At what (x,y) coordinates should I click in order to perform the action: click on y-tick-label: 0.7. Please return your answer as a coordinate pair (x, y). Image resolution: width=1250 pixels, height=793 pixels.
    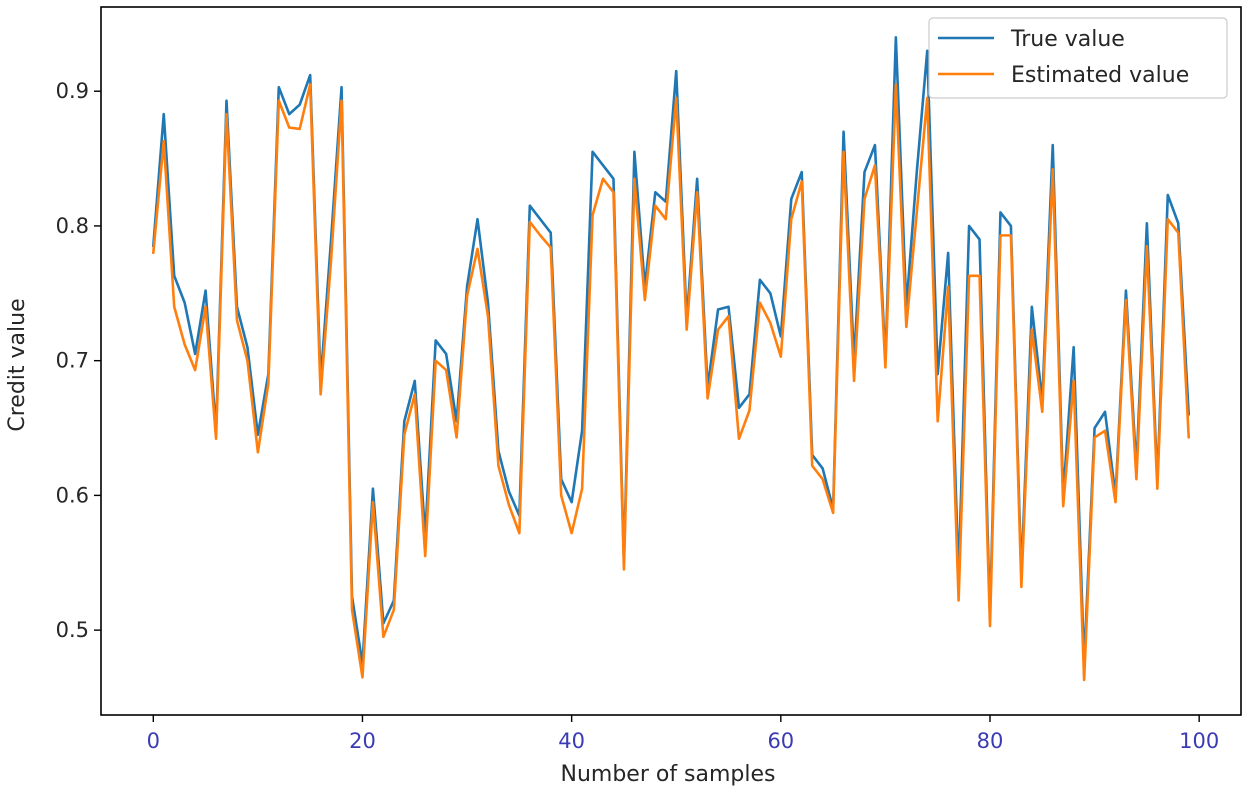
    Looking at the image, I should click on (72, 361).